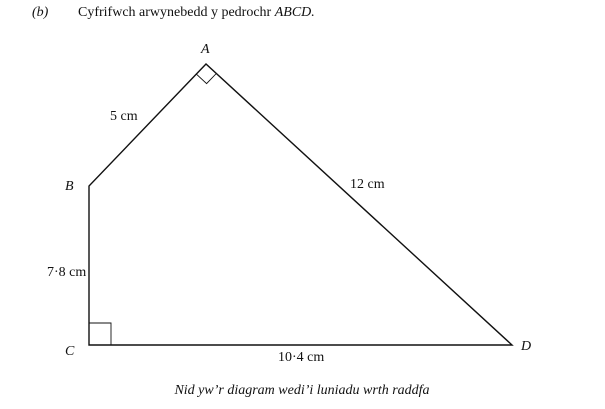  Describe the element at coordinates (206, 79) in the screenshot. I see `right-angle-a` at that location.